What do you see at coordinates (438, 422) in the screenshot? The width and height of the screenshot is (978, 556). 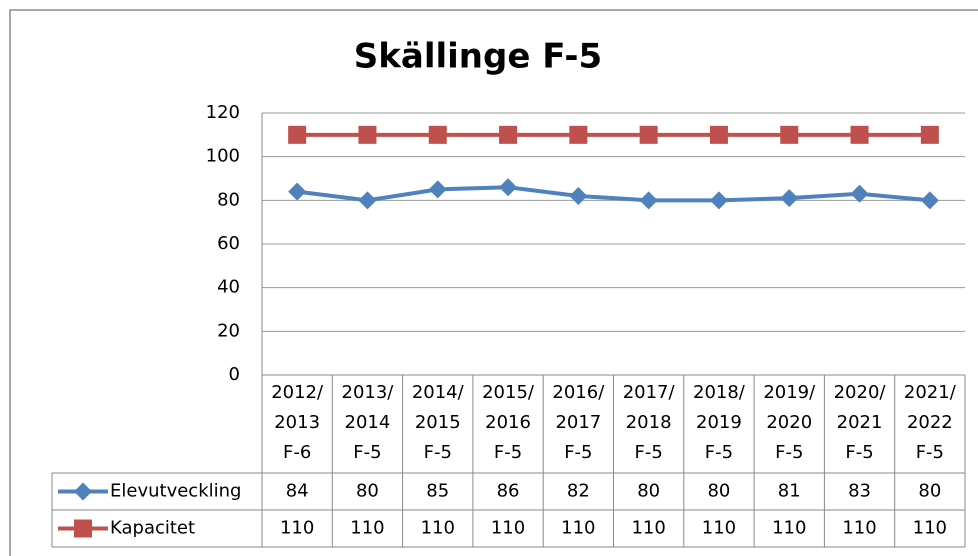 I see `x-tick-label: 2014/2015 F-5` at bounding box center [438, 422].